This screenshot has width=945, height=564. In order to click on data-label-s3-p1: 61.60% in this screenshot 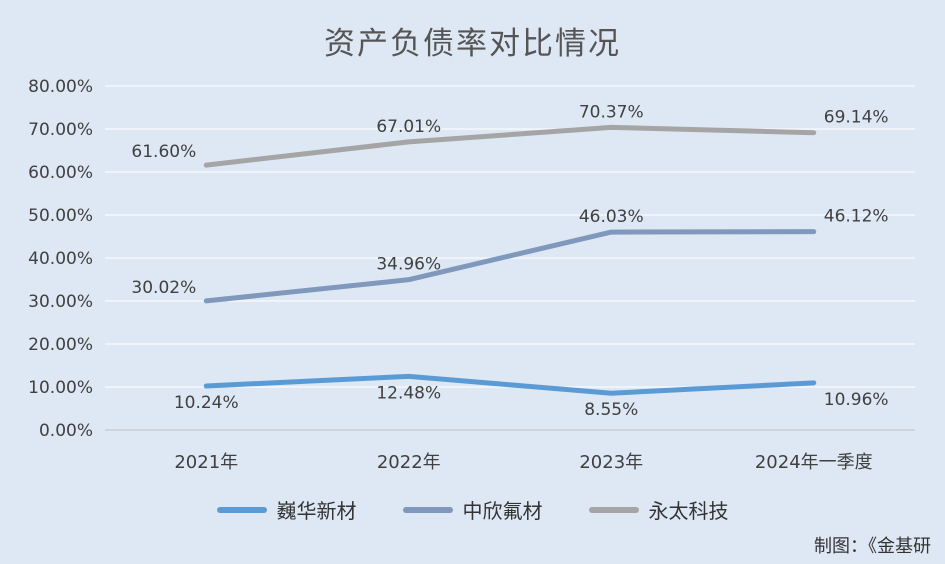, I will do `click(163, 152)`.